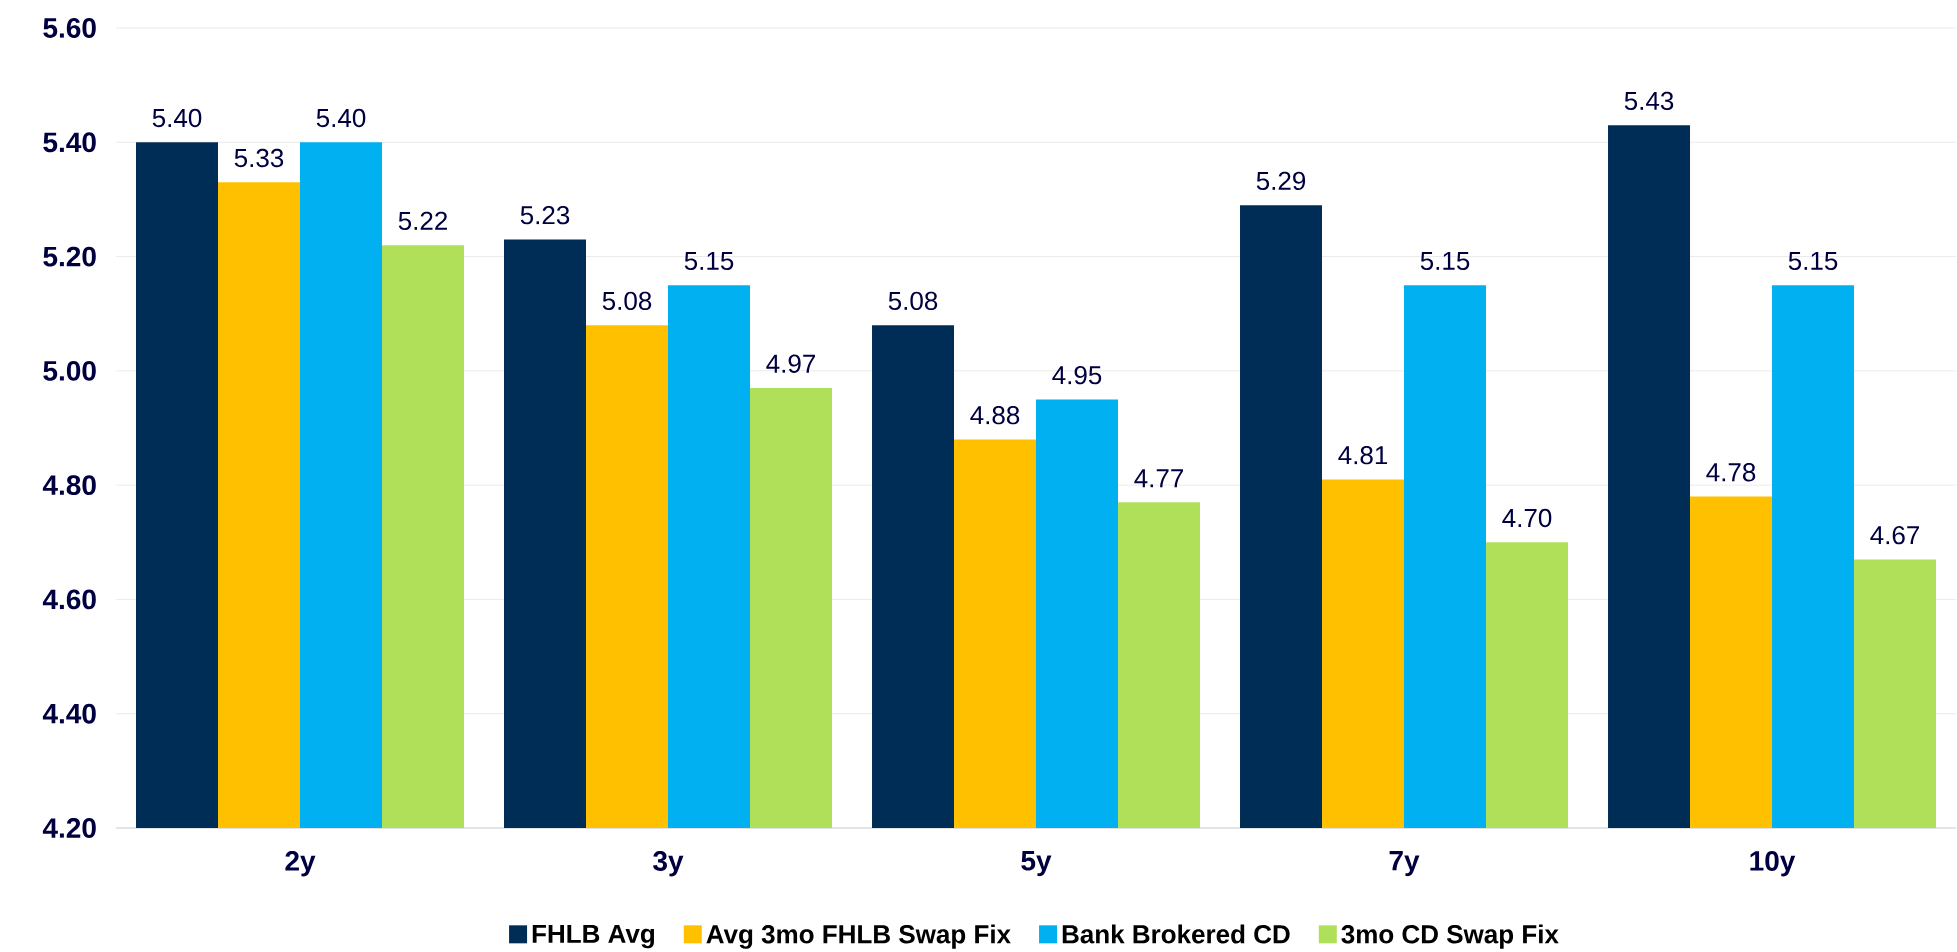 The image size is (1957, 952). What do you see at coordinates (1404, 864) in the screenshot?
I see `x-tick-label: 7y` at bounding box center [1404, 864].